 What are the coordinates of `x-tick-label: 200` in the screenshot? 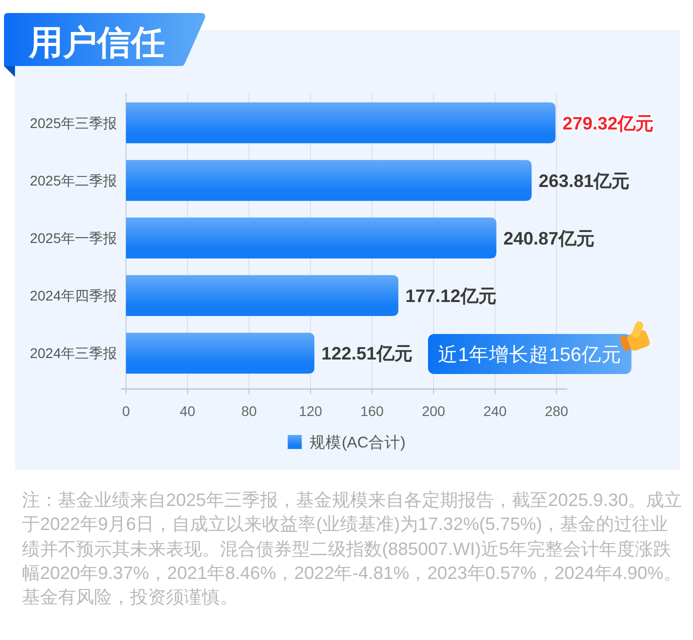 It's located at (434, 411).